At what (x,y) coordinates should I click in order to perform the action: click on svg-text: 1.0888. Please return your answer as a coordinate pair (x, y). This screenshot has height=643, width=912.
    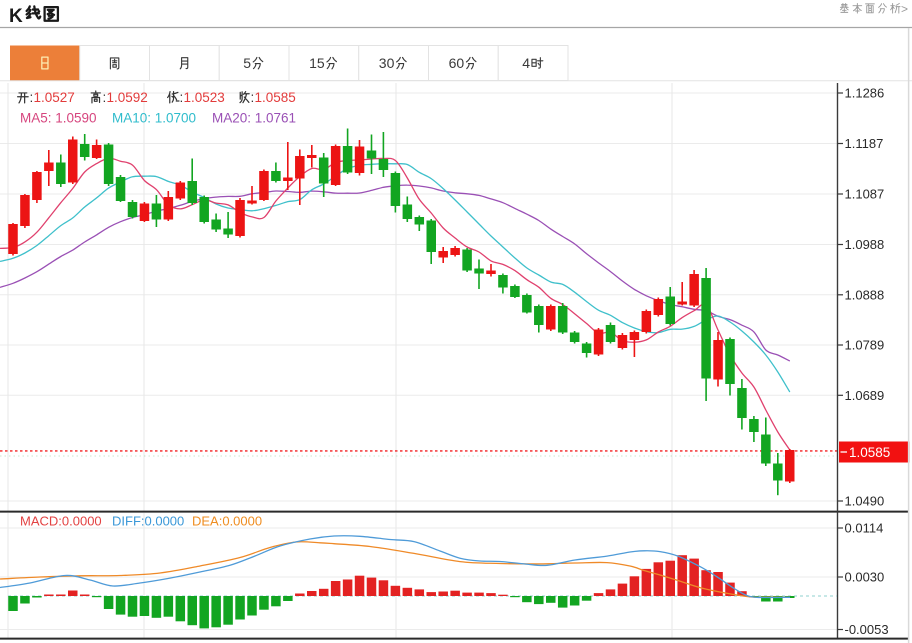
    Looking at the image, I should click on (865, 294).